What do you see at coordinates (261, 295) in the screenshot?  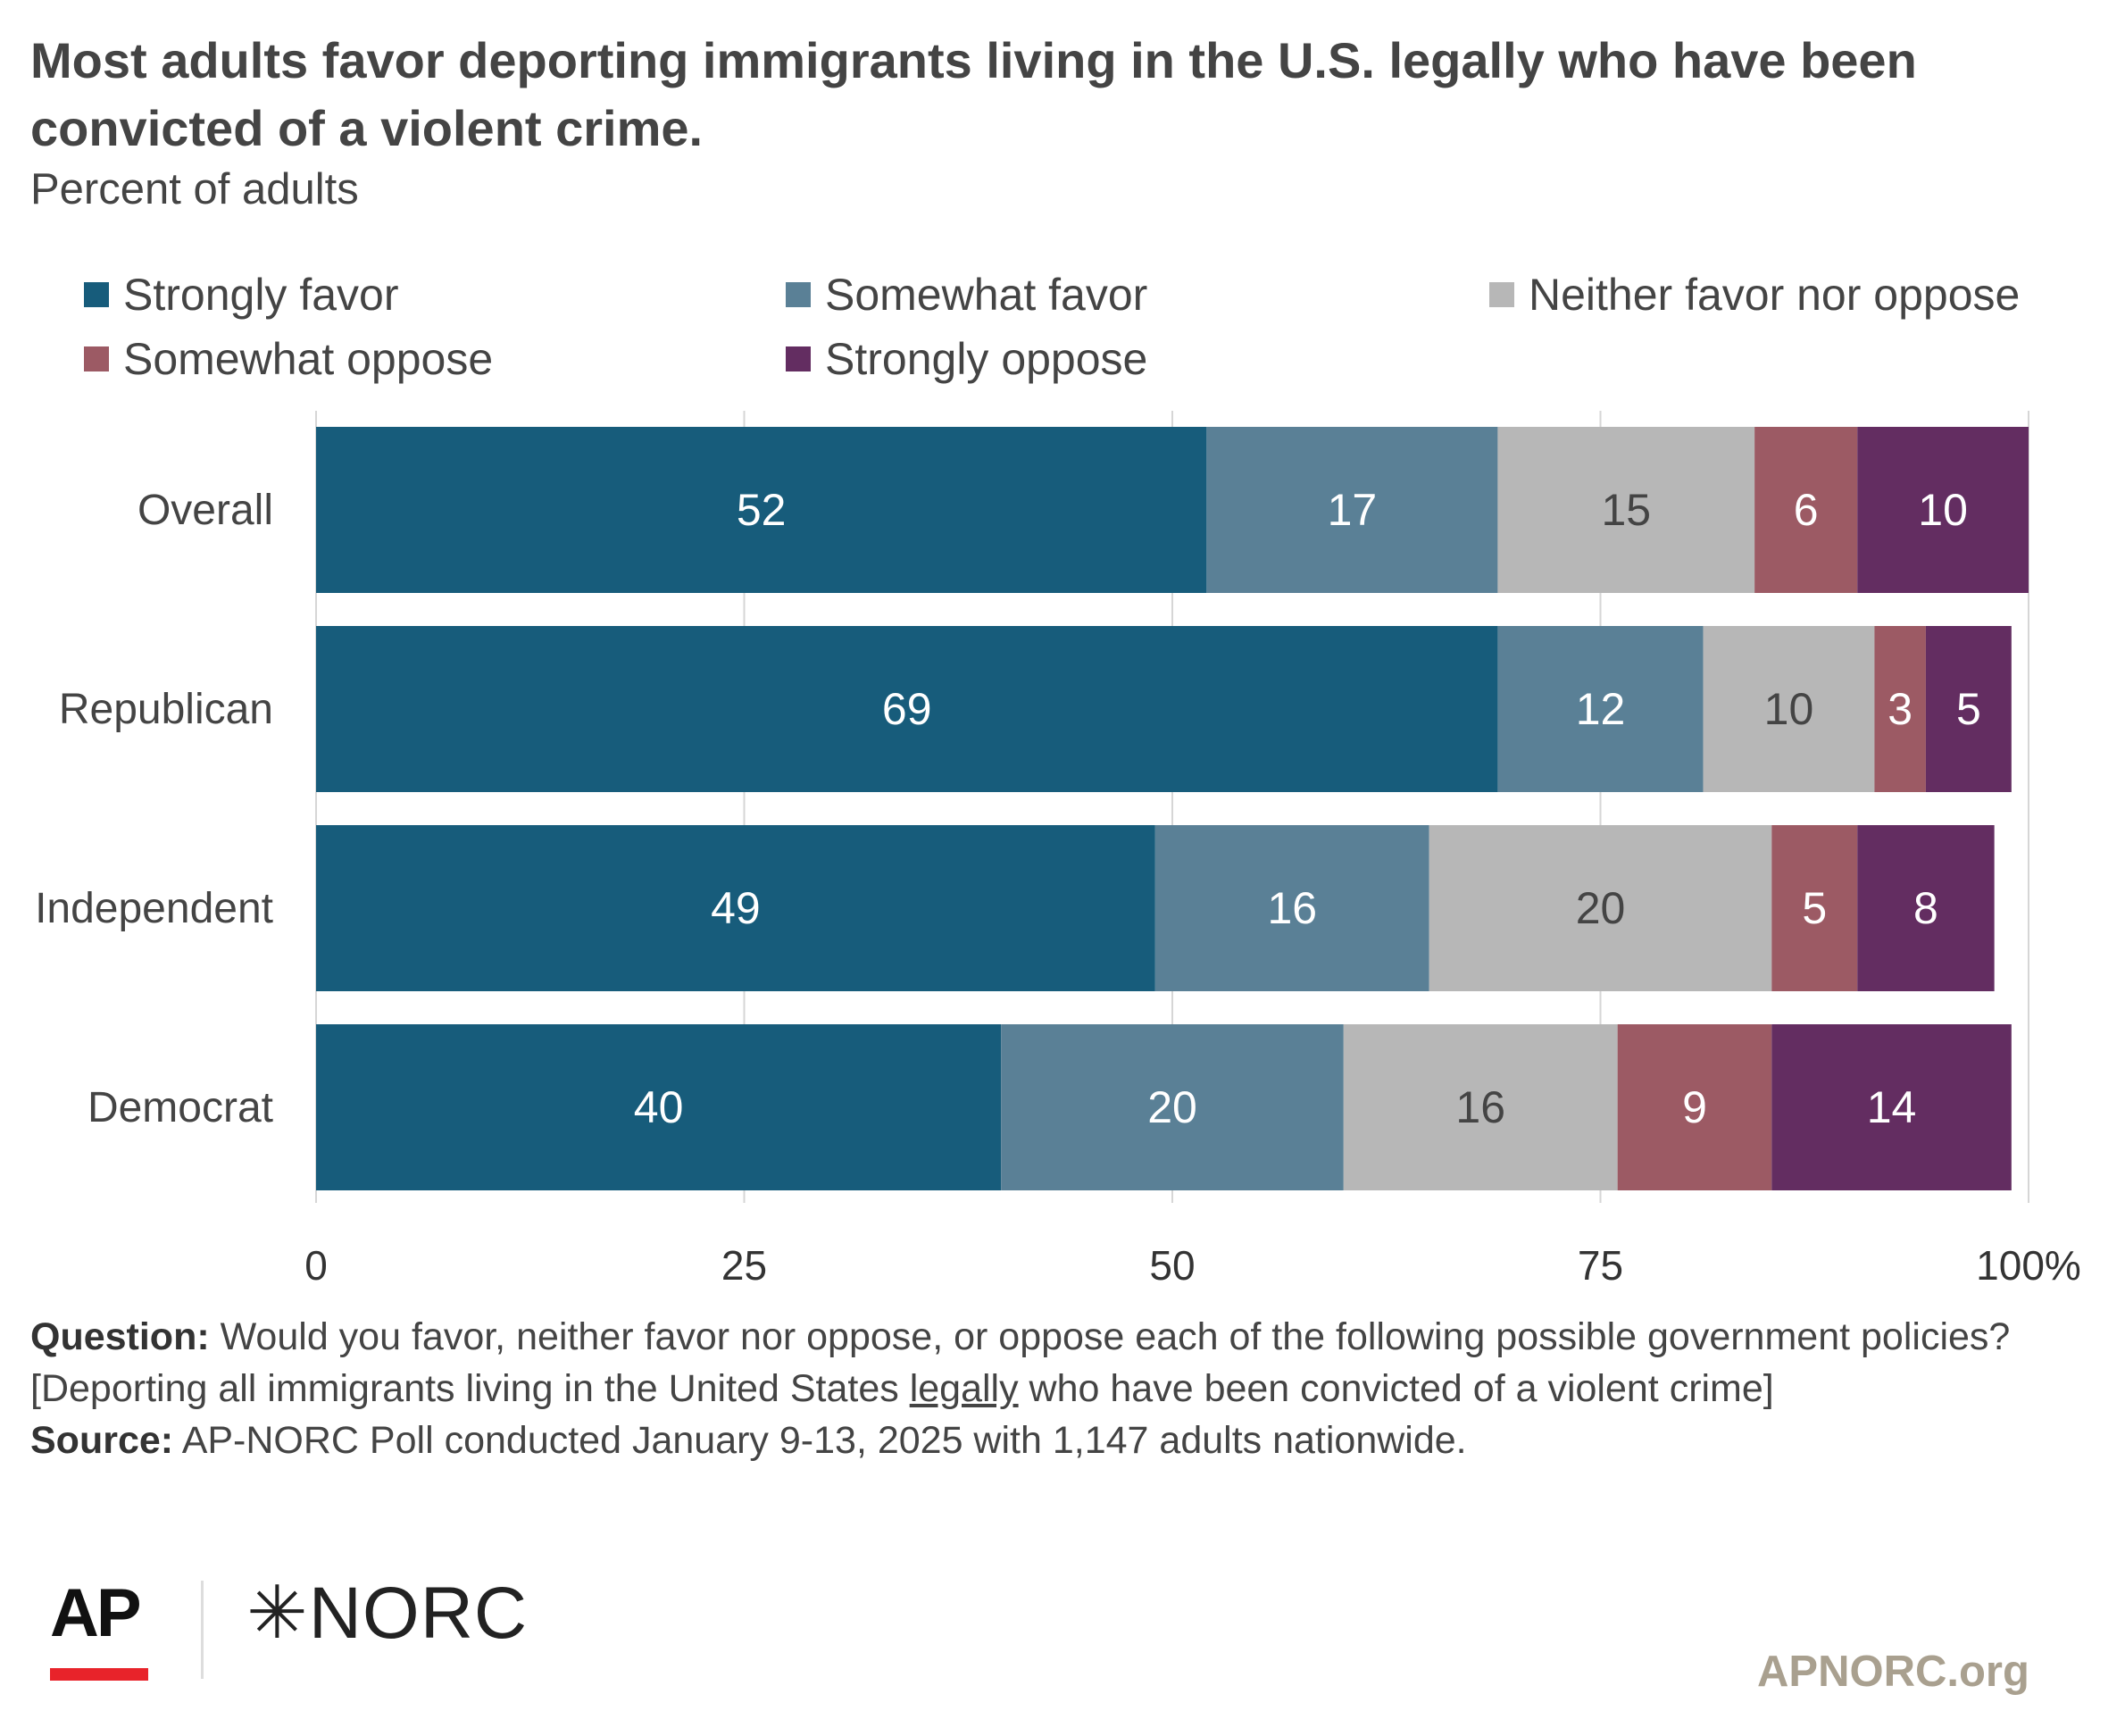 I see `legend-label: Strongly favor` at bounding box center [261, 295].